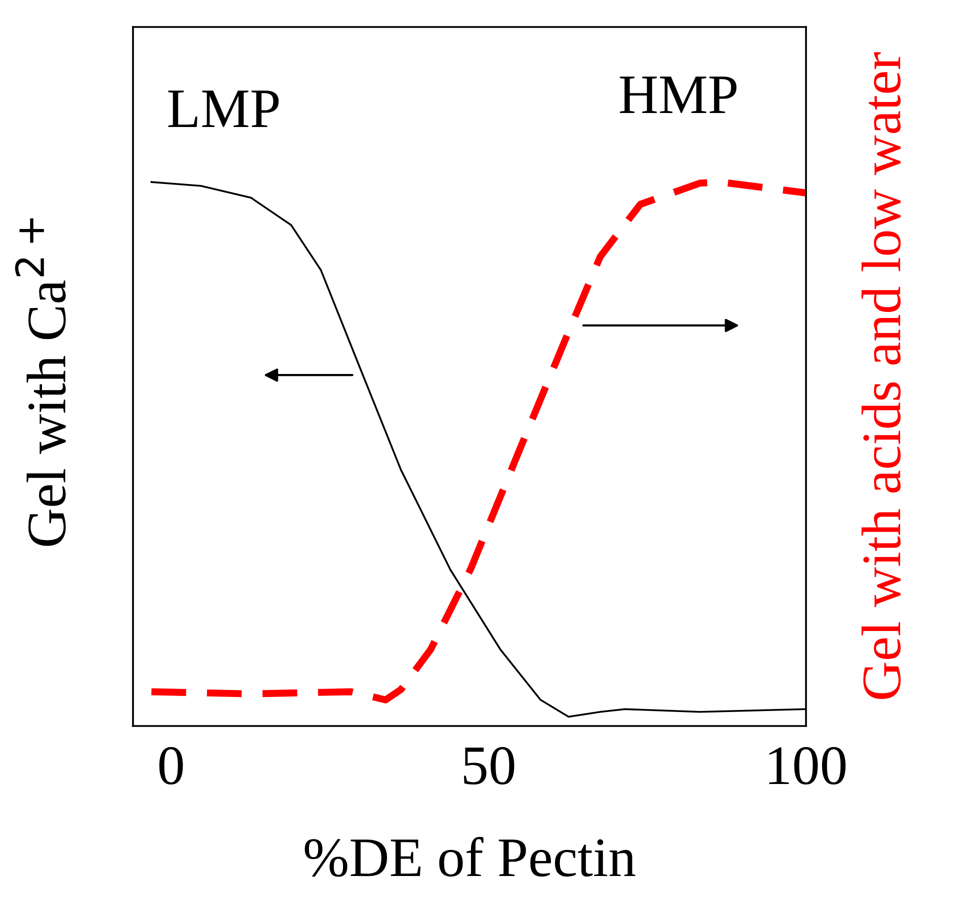 The image size is (963, 908). I want to click on y2-axis-title: Gel with acids and low water, so click(881, 375).